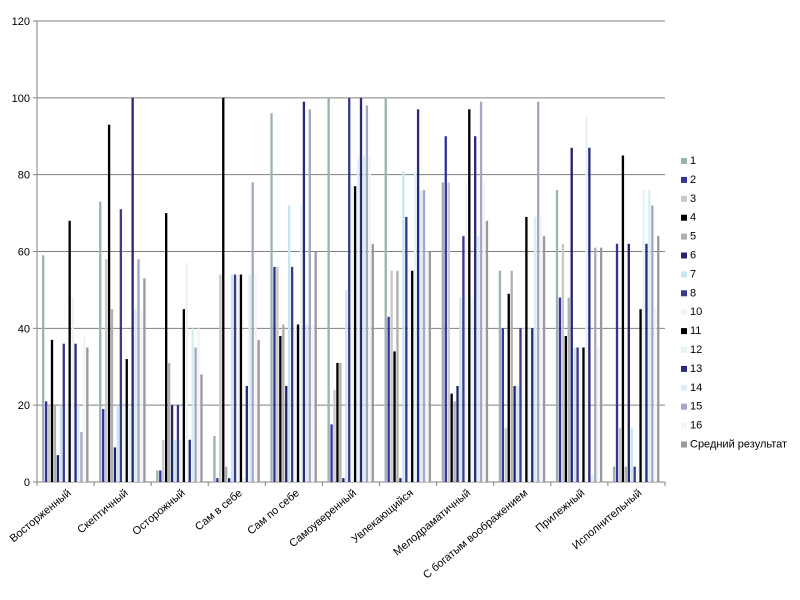 This screenshot has height=600, width=800. I want to click on bar-series-Средний результат-Восторженный, so click(87, 414).